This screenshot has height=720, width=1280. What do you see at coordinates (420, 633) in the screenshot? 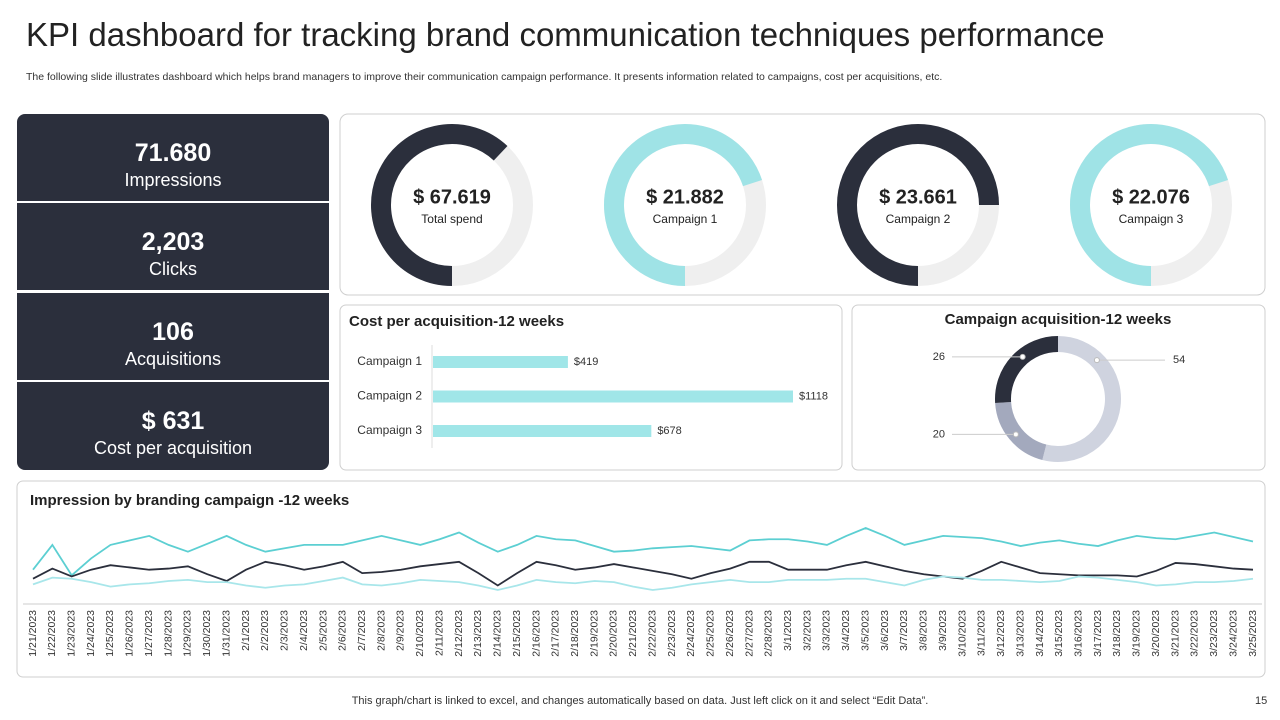
I see `x-tick-label: 2/10/2023` at bounding box center [420, 633].